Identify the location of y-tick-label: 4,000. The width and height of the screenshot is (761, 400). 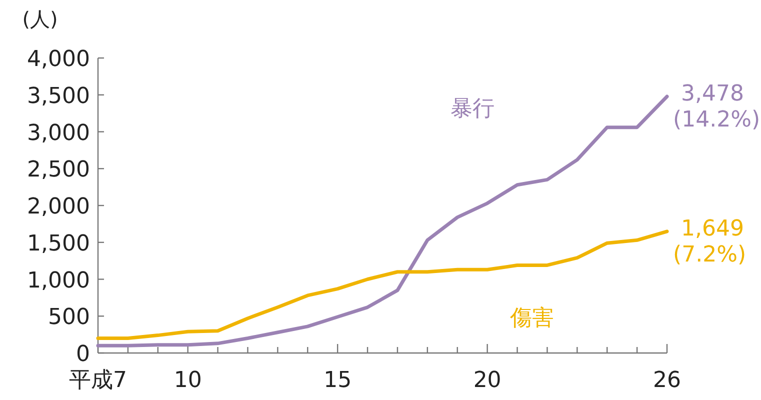
(58, 59).